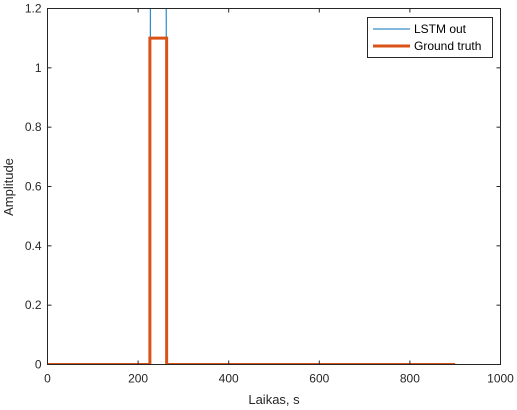  What do you see at coordinates (33, 246) in the screenshot?
I see `y-tick-label: 0.4` at bounding box center [33, 246].